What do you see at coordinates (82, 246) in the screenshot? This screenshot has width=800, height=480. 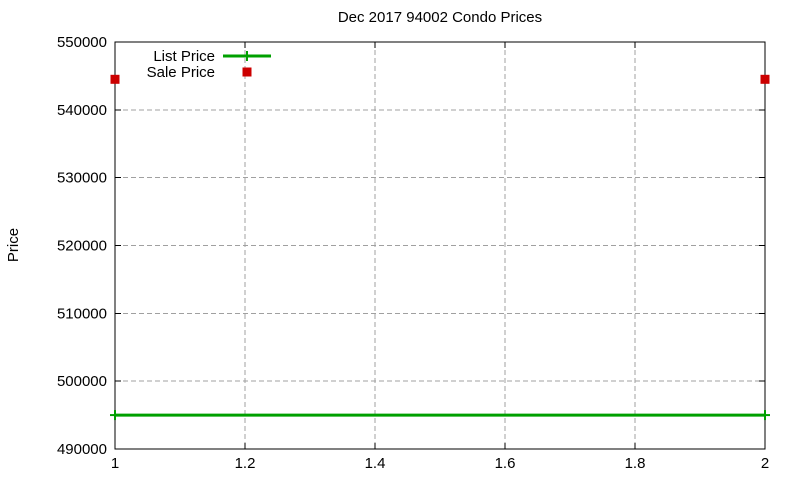 I see `y-tick-label: 520000` at bounding box center [82, 246].